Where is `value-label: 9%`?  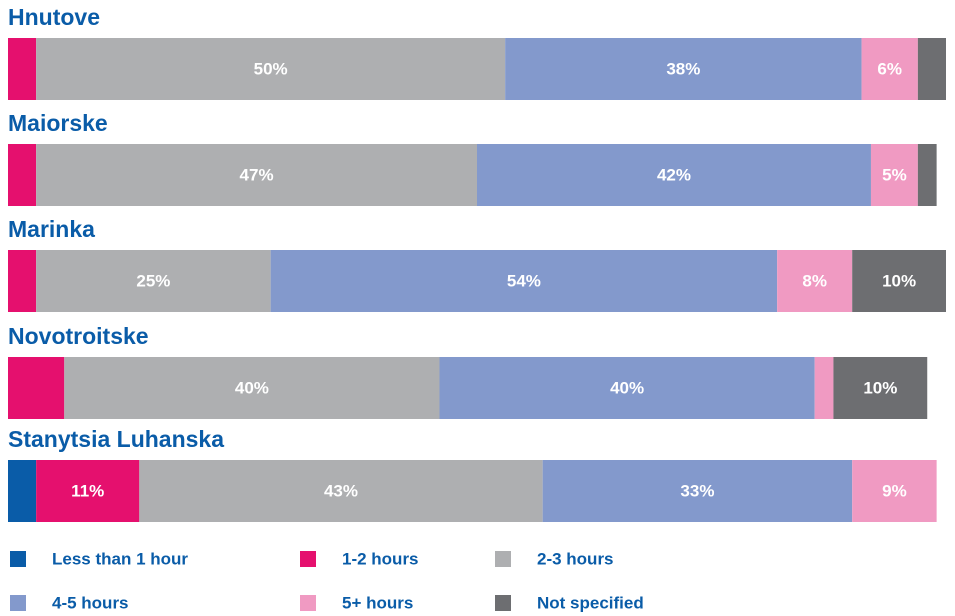
value-label: 9% is located at coordinates (894, 490).